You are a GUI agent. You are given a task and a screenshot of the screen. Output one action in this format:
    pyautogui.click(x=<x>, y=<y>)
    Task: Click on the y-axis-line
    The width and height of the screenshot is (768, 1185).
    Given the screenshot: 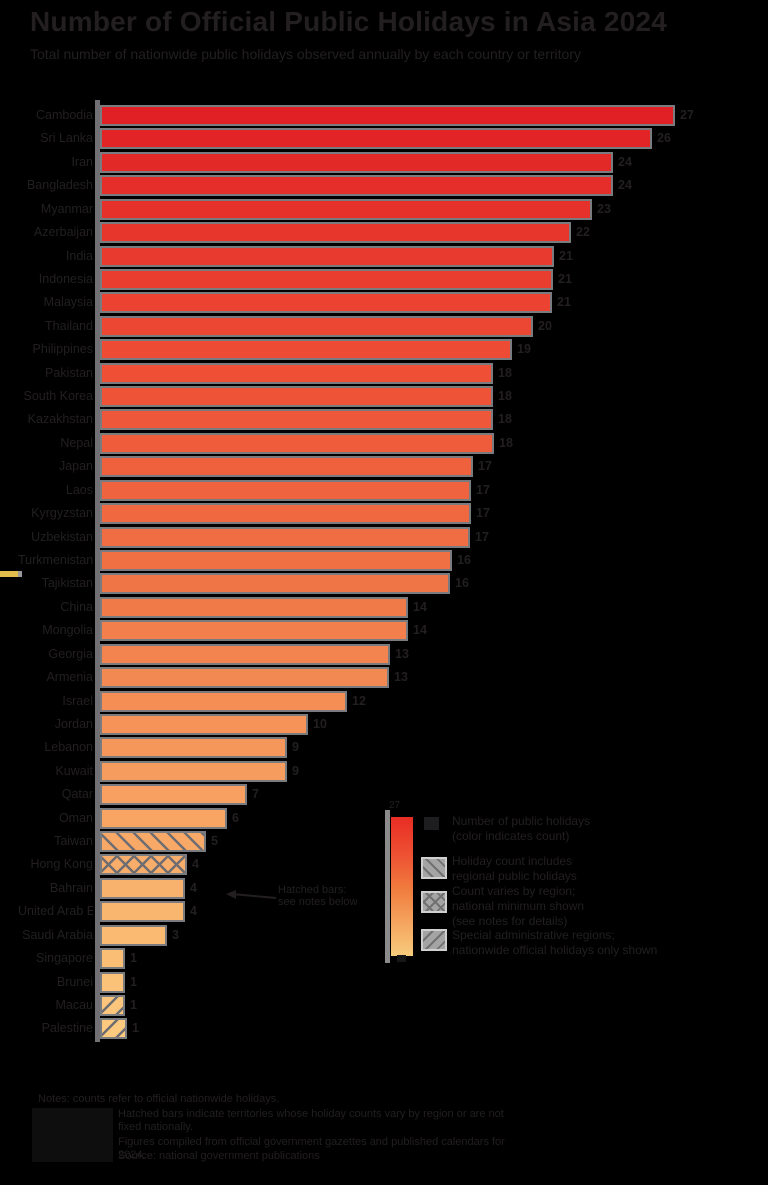 What is the action you would take?
    pyautogui.click(x=97, y=571)
    